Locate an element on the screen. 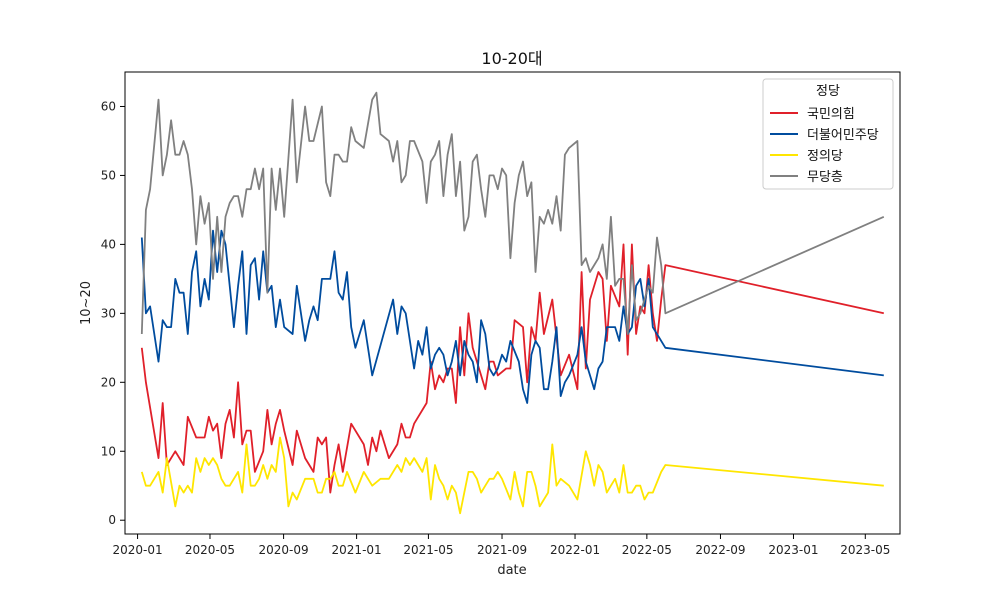 This screenshot has height=600, width=1000. x-tick-label: 2023-05 is located at coordinates (865, 550).